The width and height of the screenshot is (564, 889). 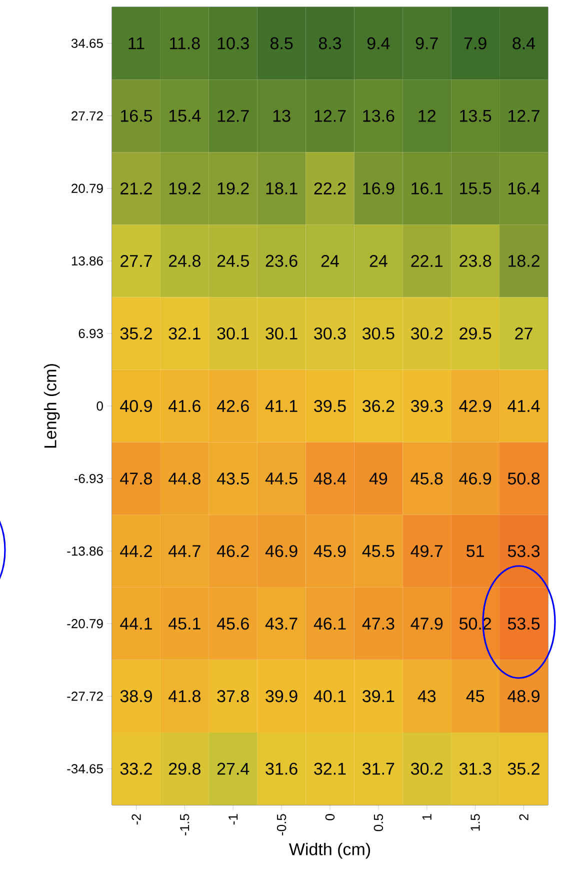 What do you see at coordinates (524, 260) in the screenshot?
I see `data-label: 18.2` at bounding box center [524, 260].